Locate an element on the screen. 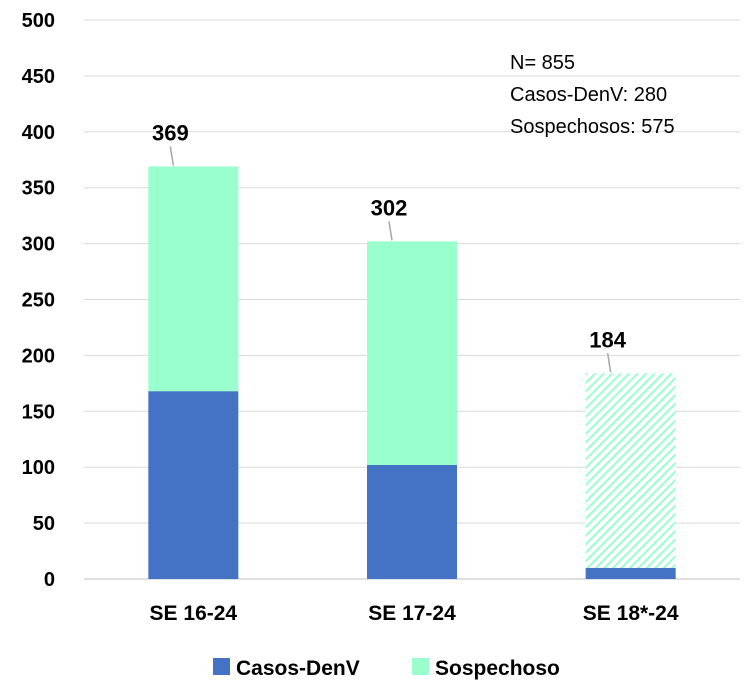 The width and height of the screenshot is (753, 690). summary-annotation: N= 855 Casos-DenV: 280 Sospechosos: 575 is located at coordinates (592, 95).